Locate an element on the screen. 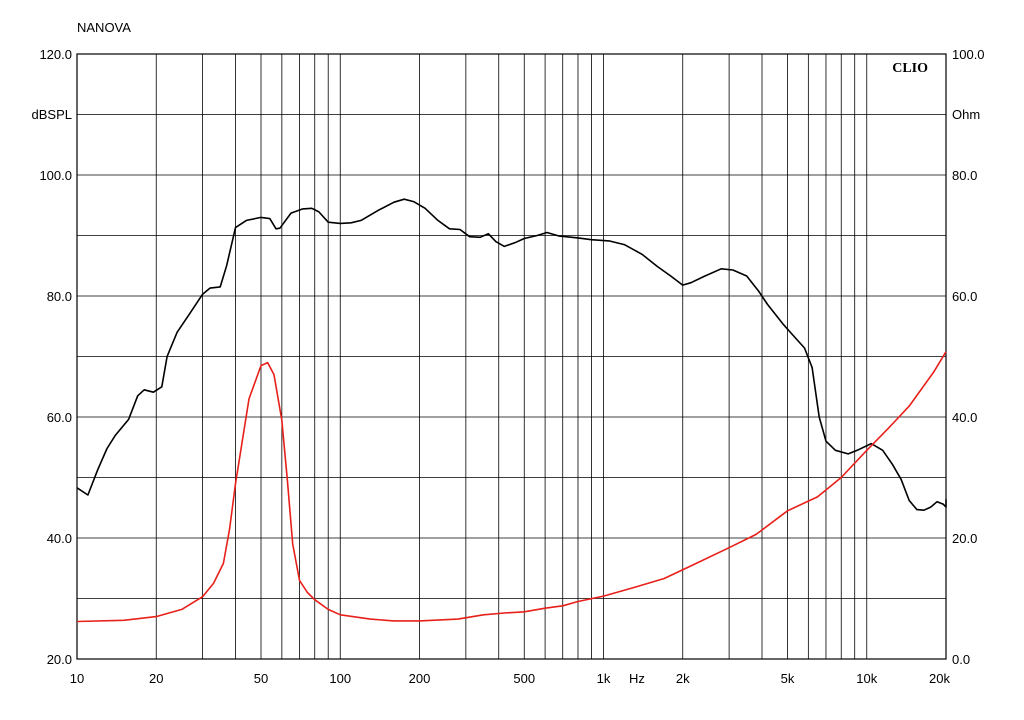  y-right-tick-label: 80.0 is located at coordinates (964, 175).